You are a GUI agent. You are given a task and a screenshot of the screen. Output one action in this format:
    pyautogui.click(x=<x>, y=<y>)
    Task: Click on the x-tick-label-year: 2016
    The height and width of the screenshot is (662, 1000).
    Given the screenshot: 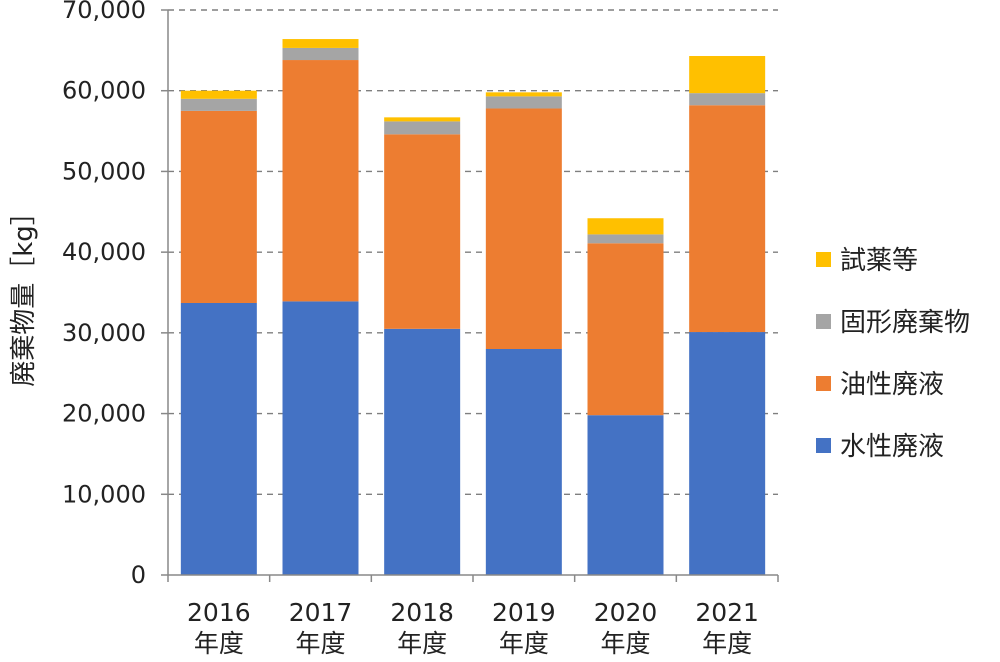 What is the action you would take?
    pyautogui.click(x=219, y=612)
    